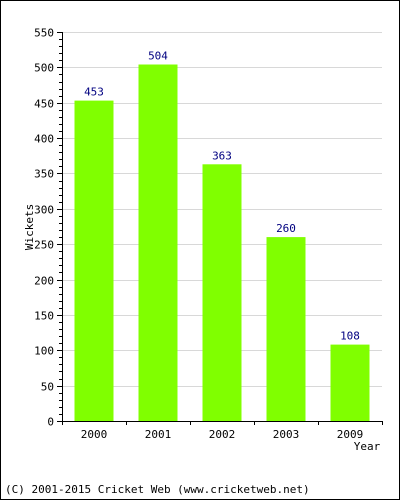  I want to click on x-tick-label: 2000, so click(94, 434).